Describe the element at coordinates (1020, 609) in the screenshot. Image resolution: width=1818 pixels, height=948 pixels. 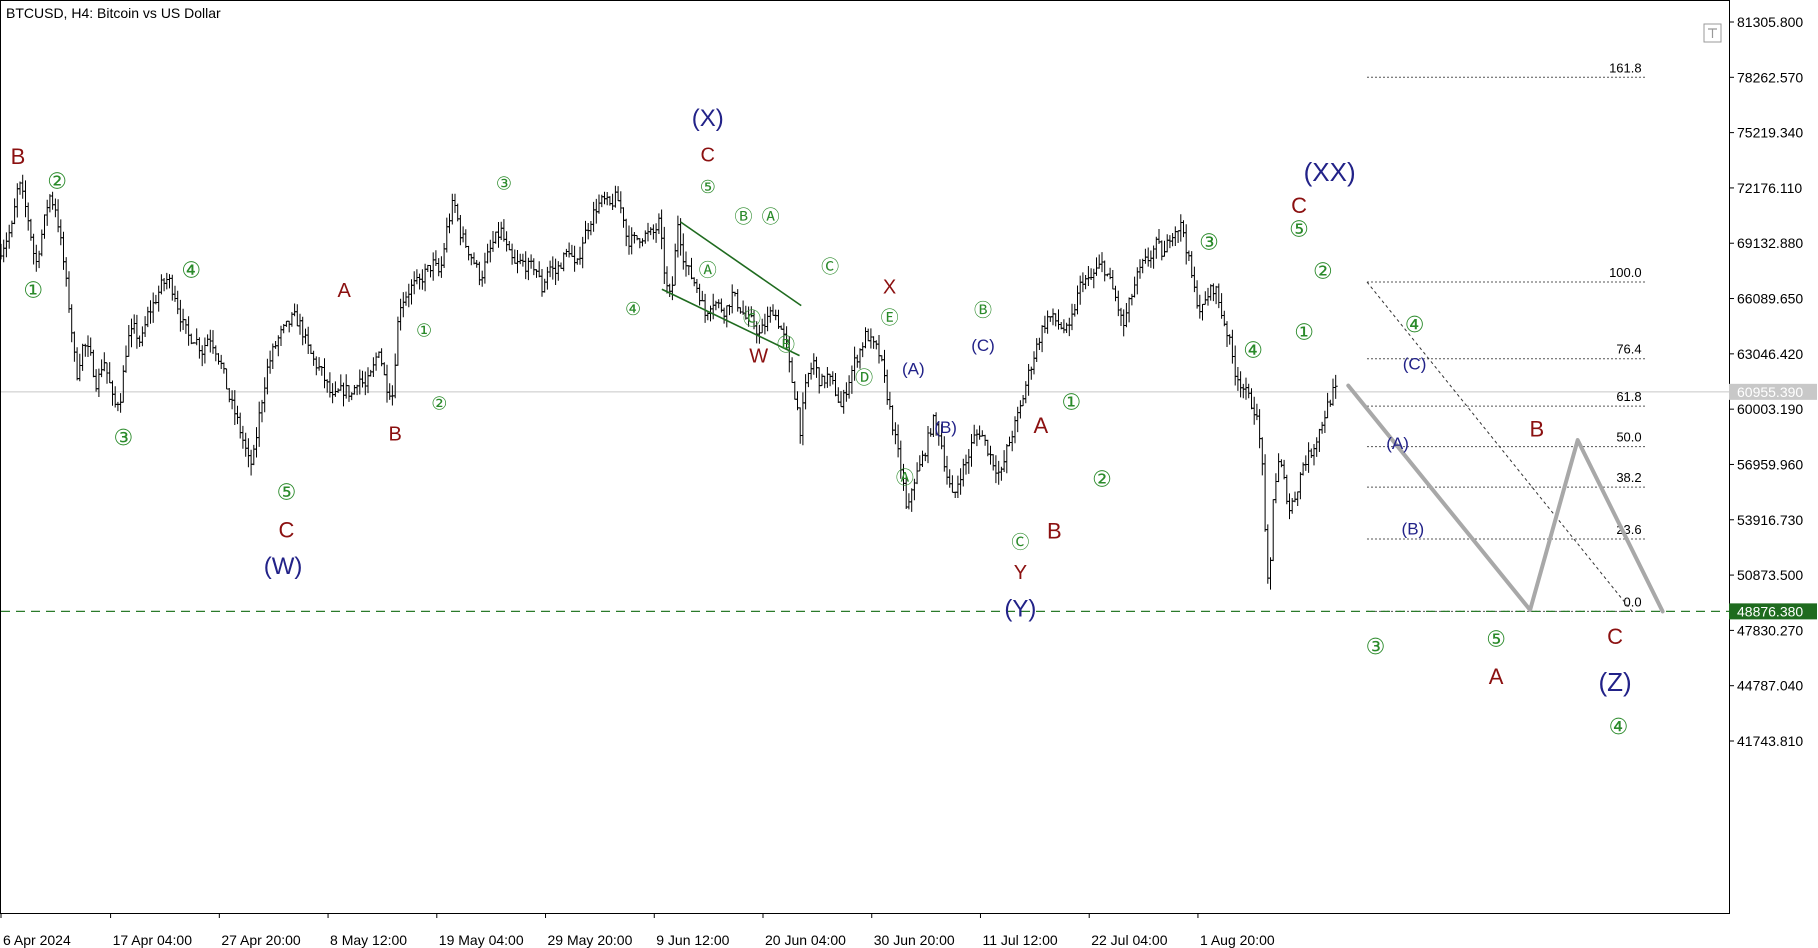
I see `wave-label: (Y)` at that location.